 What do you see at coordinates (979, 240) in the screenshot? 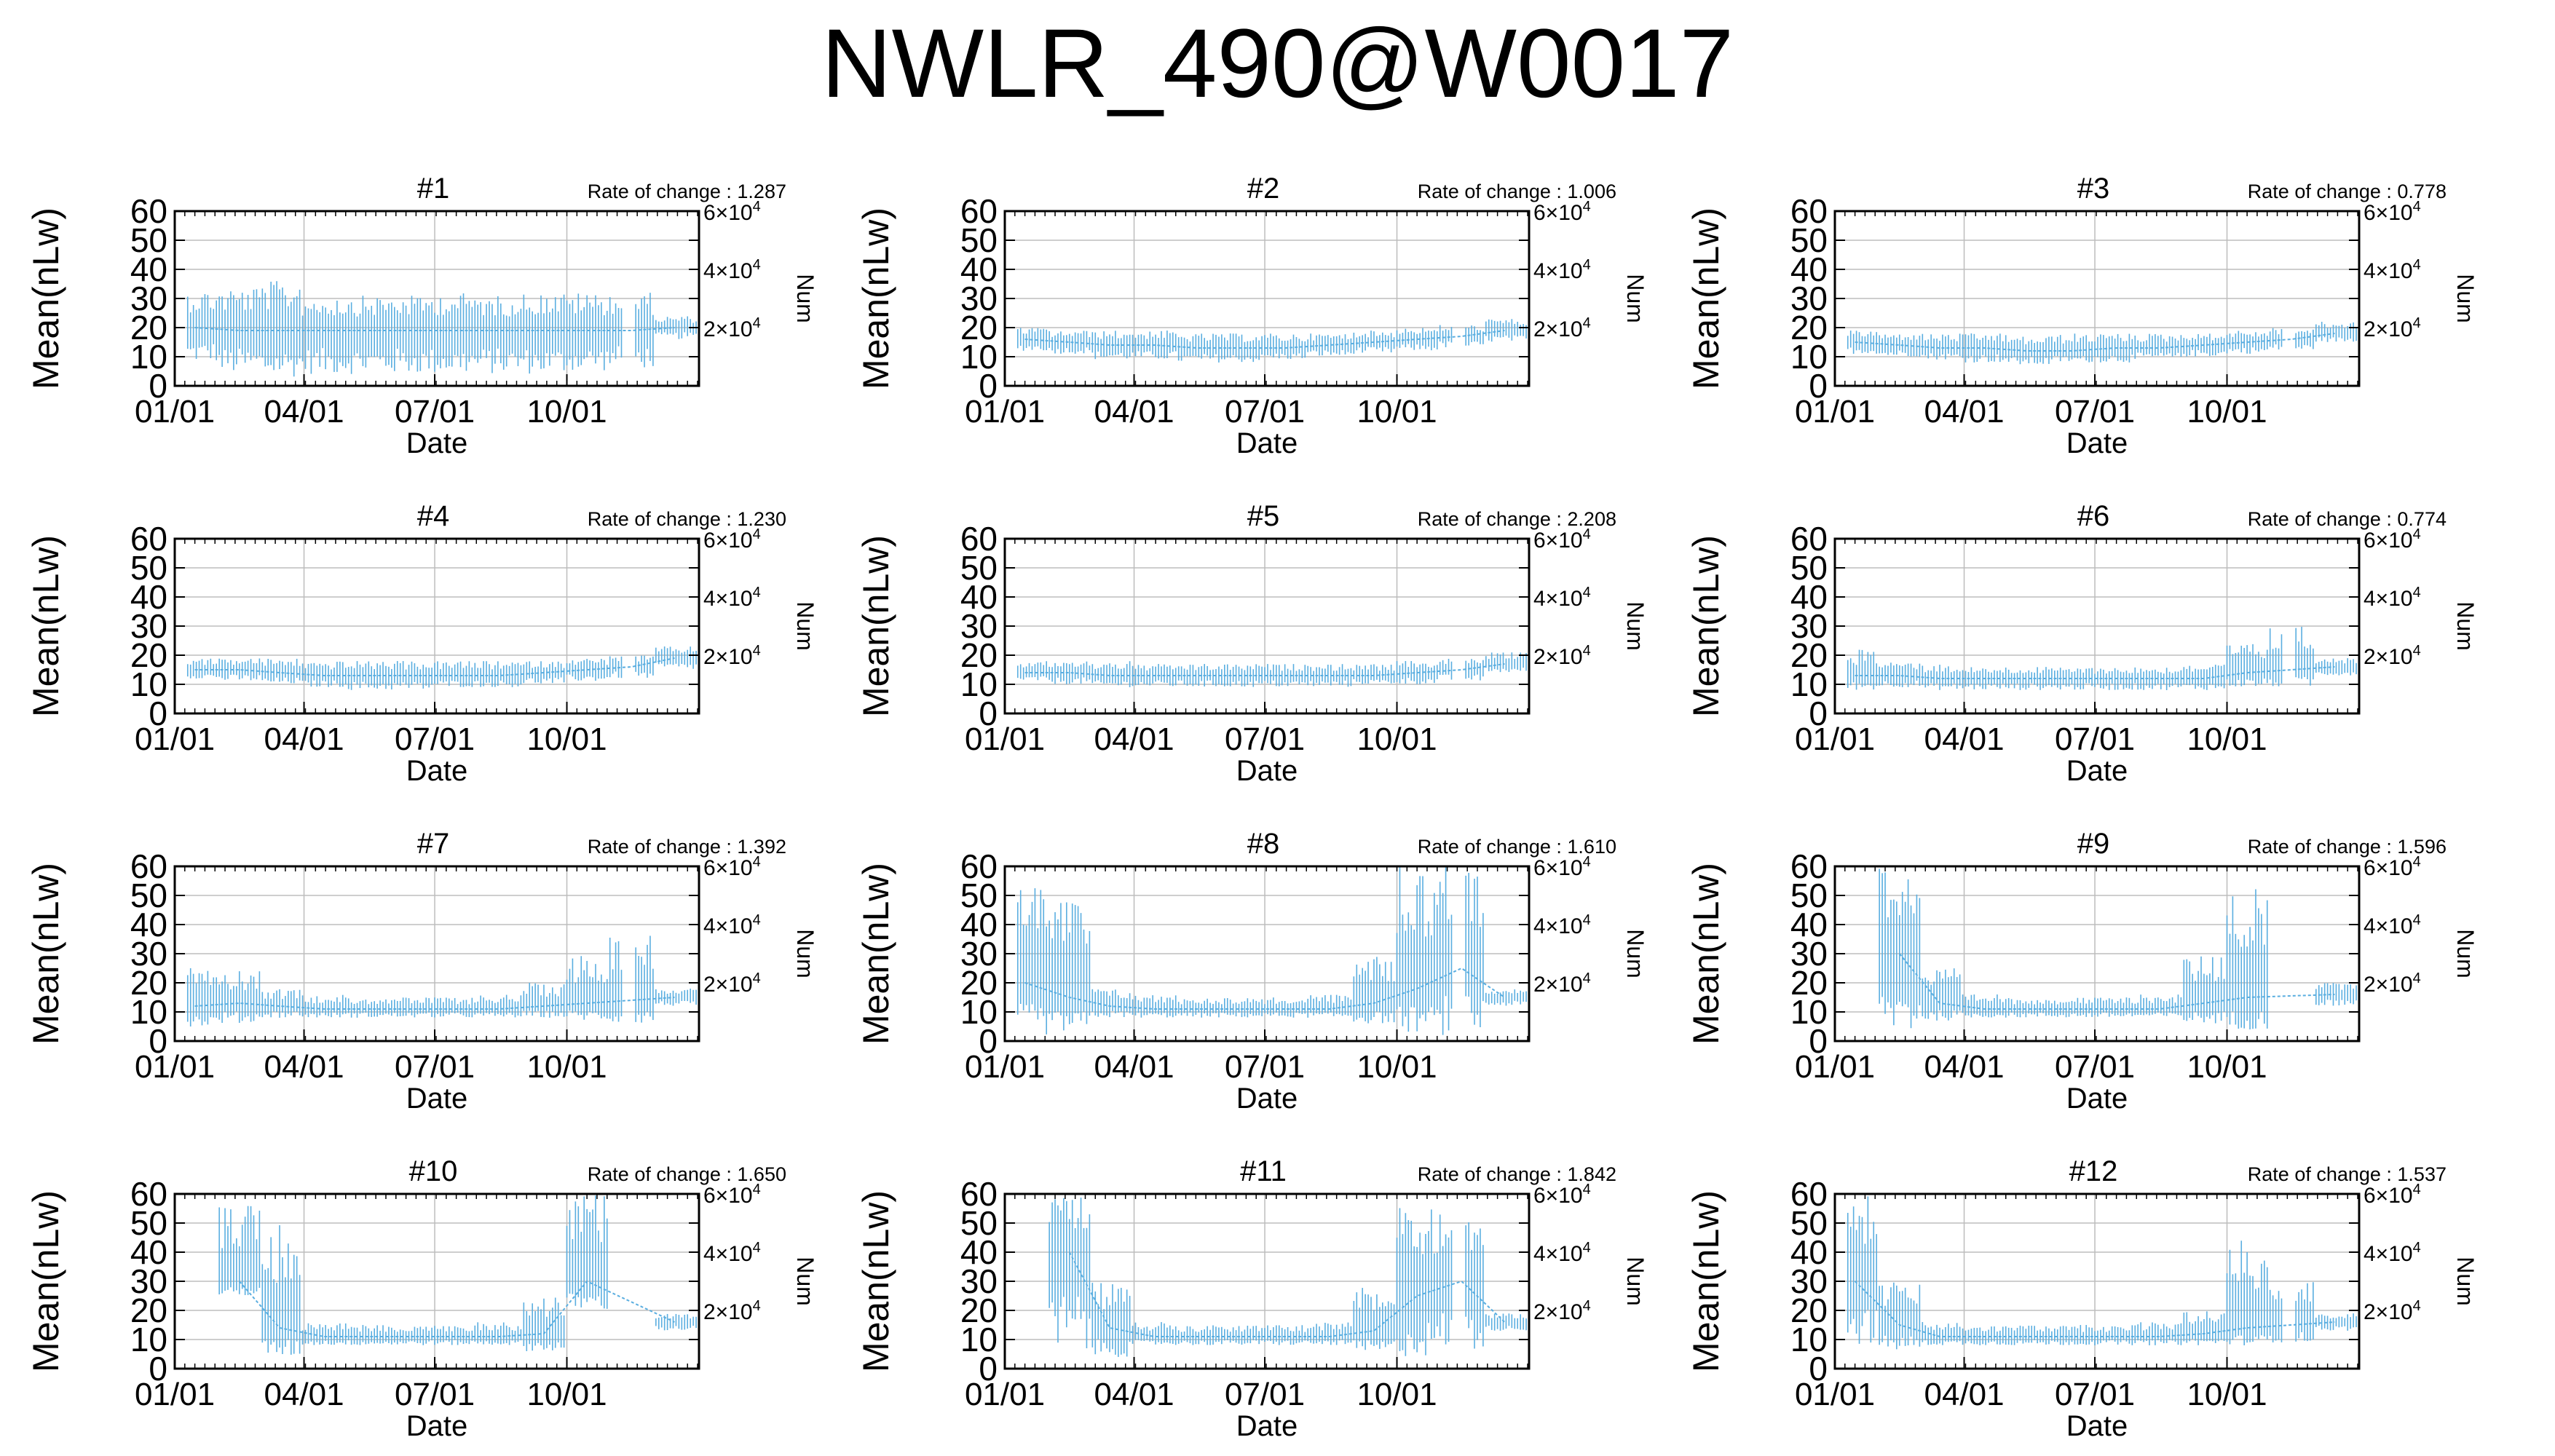
I see `y-tick-label: 50` at bounding box center [979, 240].